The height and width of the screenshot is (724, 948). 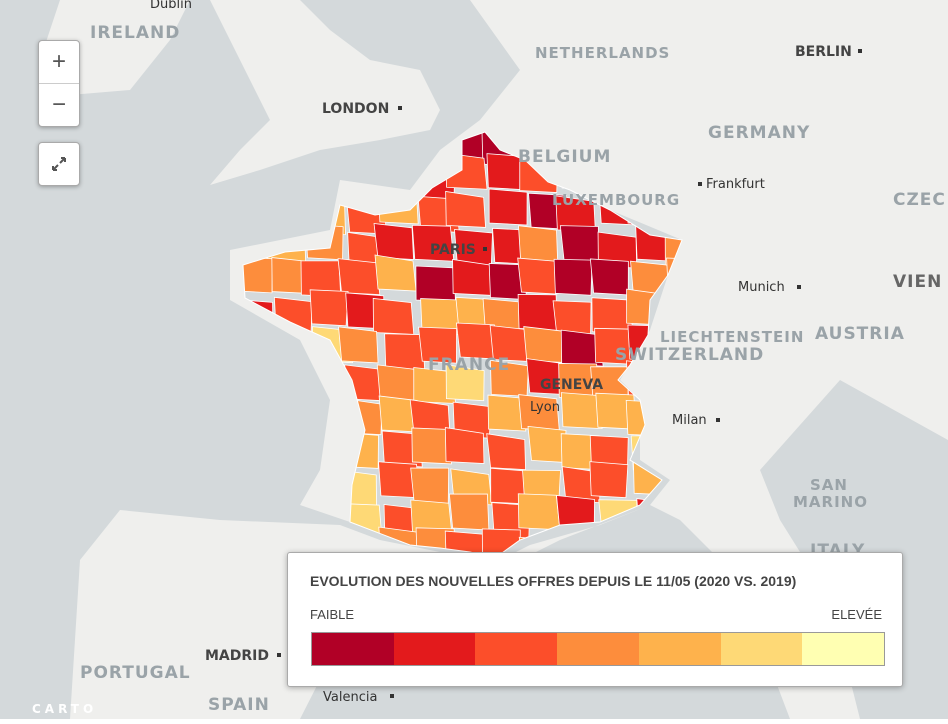 I want to click on country-label: MARINO, so click(x=830, y=502).